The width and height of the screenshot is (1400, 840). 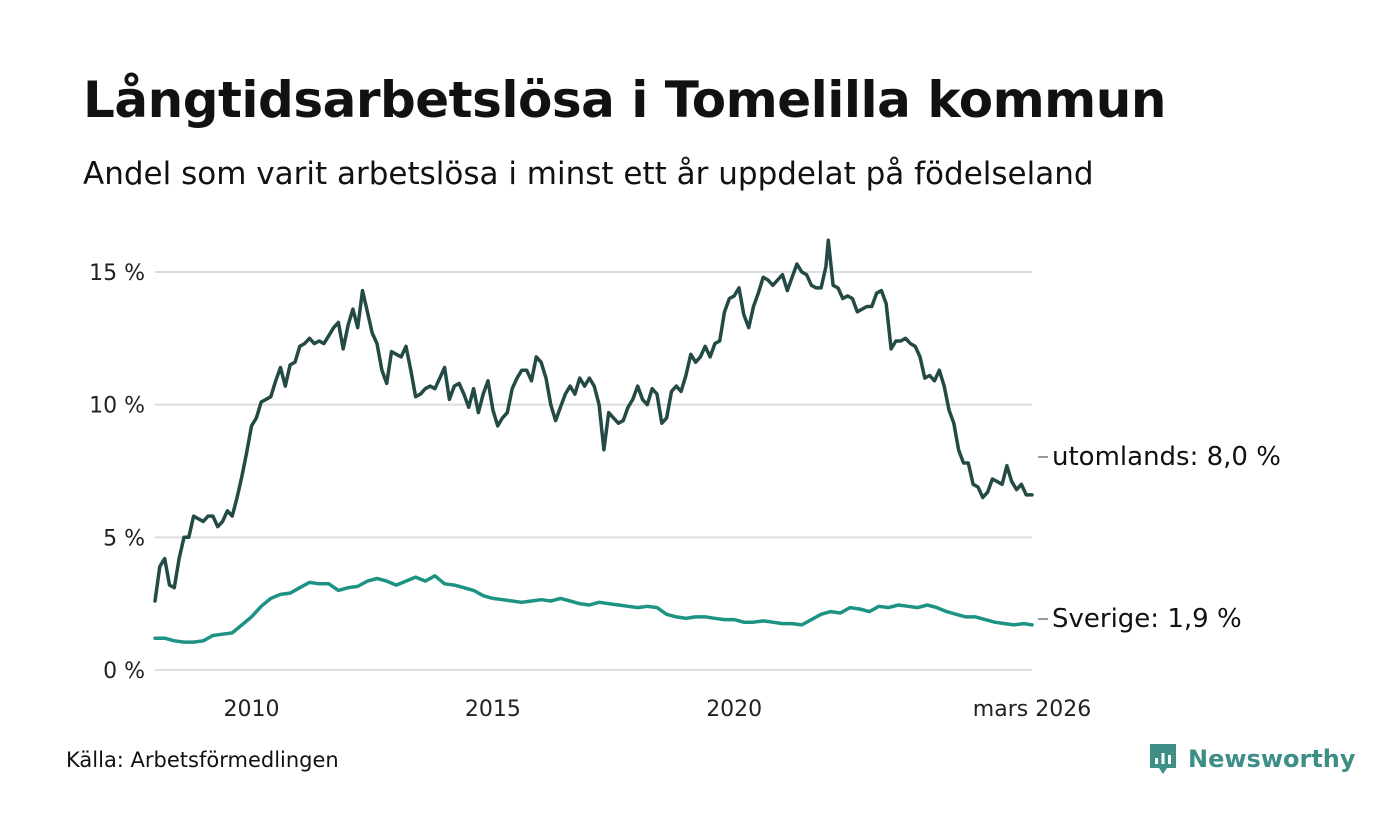 I want to click on x-tick-label: 2015, so click(x=493, y=709).